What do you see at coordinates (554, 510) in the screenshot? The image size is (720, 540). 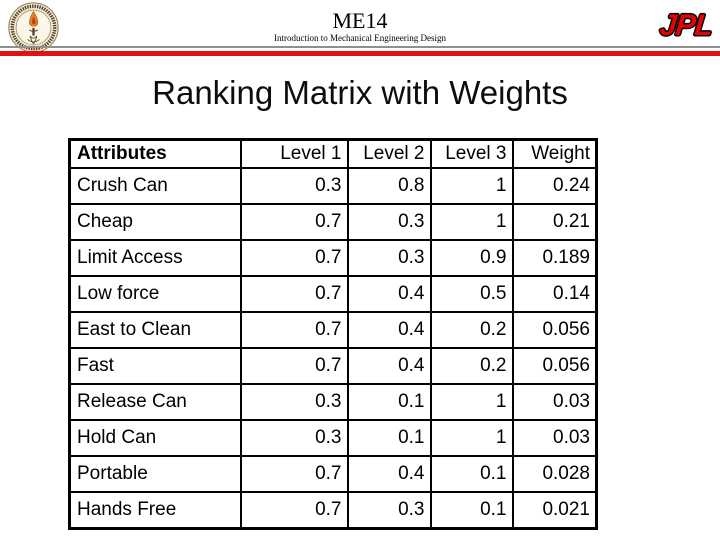 I see `value-cell: 0.021` at bounding box center [554, 510].